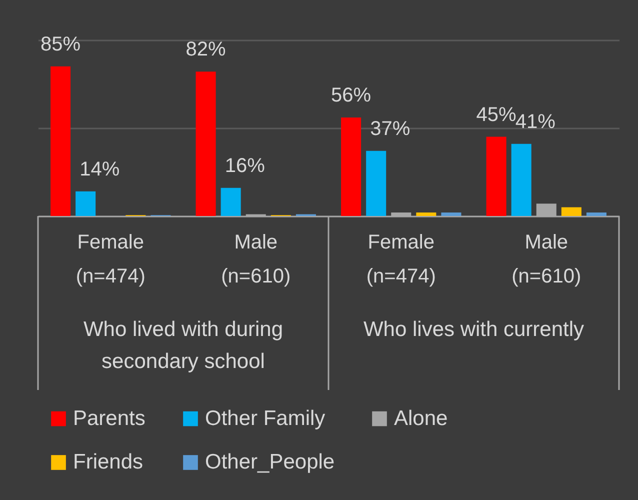 The image size is (638, 500). What do you see at coordinates (351, 95) in the screenshot?
I see `data-label: 56%` at bounding box center [351, 95].